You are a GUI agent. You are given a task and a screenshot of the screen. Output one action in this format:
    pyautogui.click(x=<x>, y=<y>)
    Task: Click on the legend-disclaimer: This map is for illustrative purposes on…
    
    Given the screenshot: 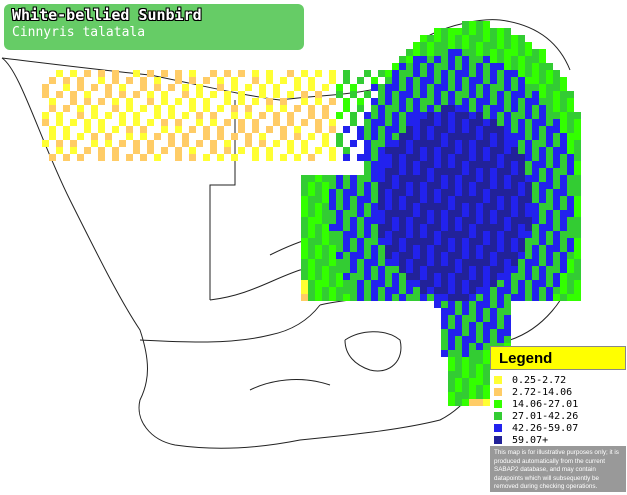 What is the action you would take?
    pyautogui.click(x=556, y=469)
    